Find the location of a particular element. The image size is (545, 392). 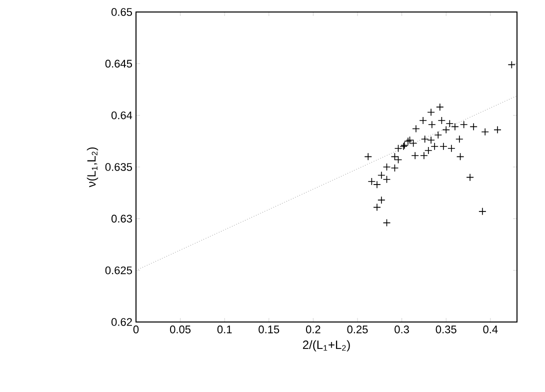

x-tick-label: 0.05 is located at coordinates (180, 330).